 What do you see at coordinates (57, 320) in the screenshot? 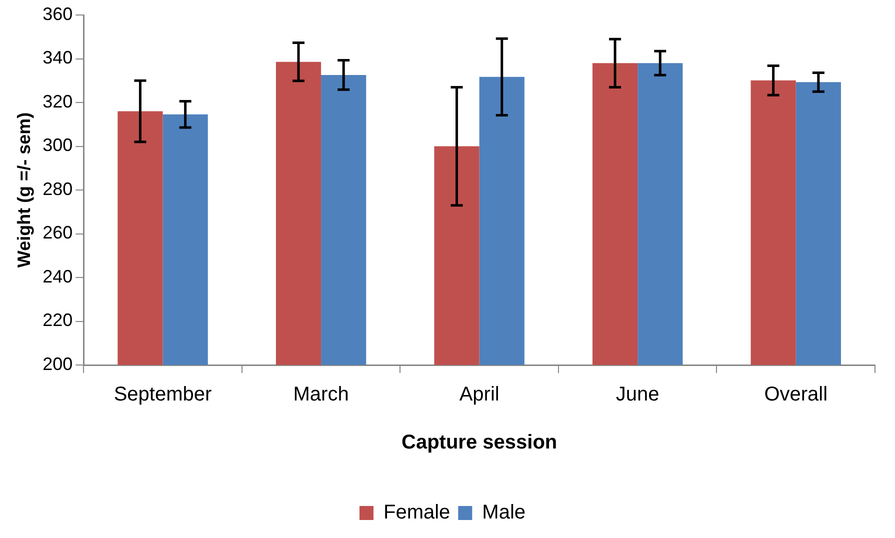
I see `y-tick-label: 220` at bounding box center [57, 320].